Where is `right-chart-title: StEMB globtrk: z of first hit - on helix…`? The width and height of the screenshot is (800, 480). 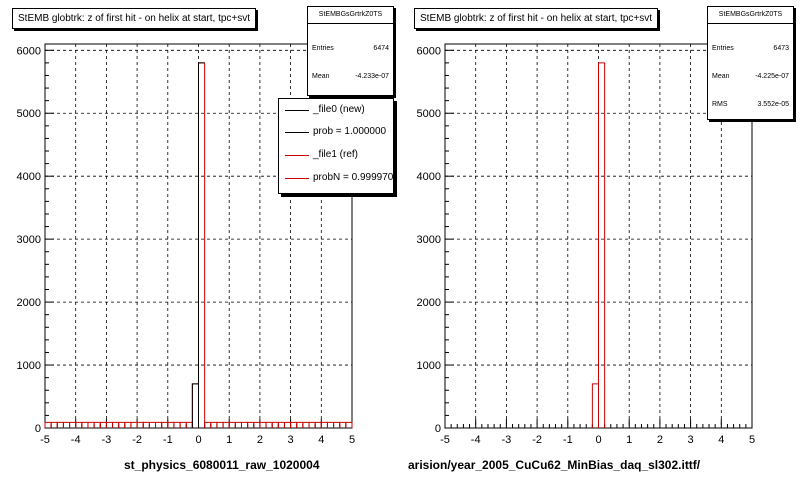 right-chart-title: StEMB globtrk: z of first hit - on helix… is located at coordinates (536, 18).